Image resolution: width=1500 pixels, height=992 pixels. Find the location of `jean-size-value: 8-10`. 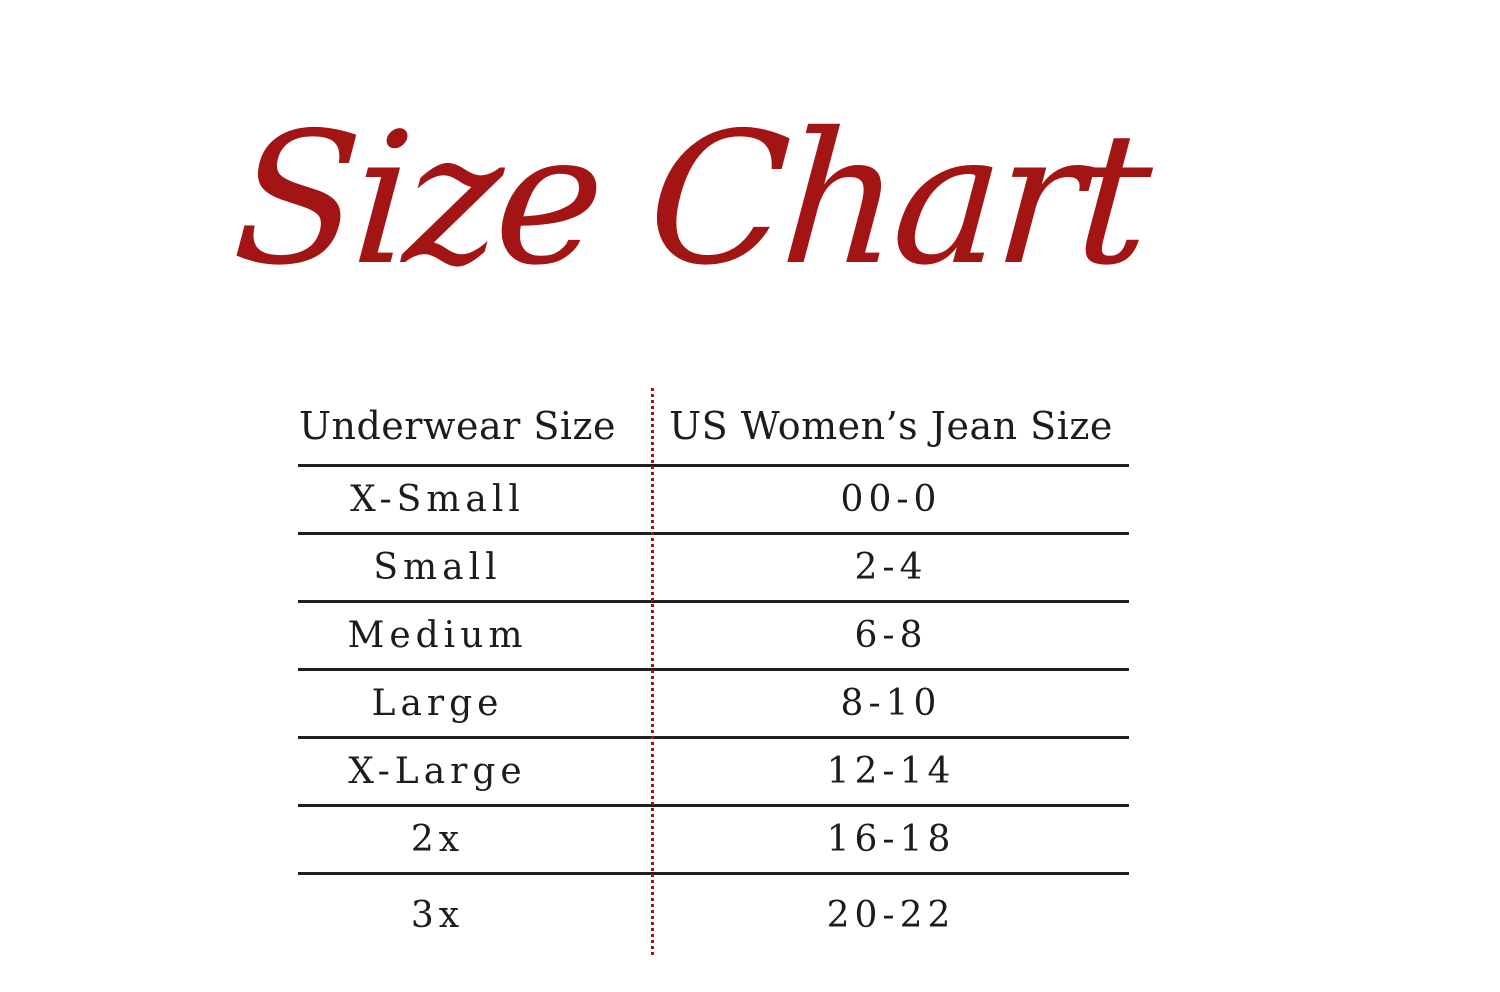

jean-size-value: 8-10 is located at coordinates (891, 703).